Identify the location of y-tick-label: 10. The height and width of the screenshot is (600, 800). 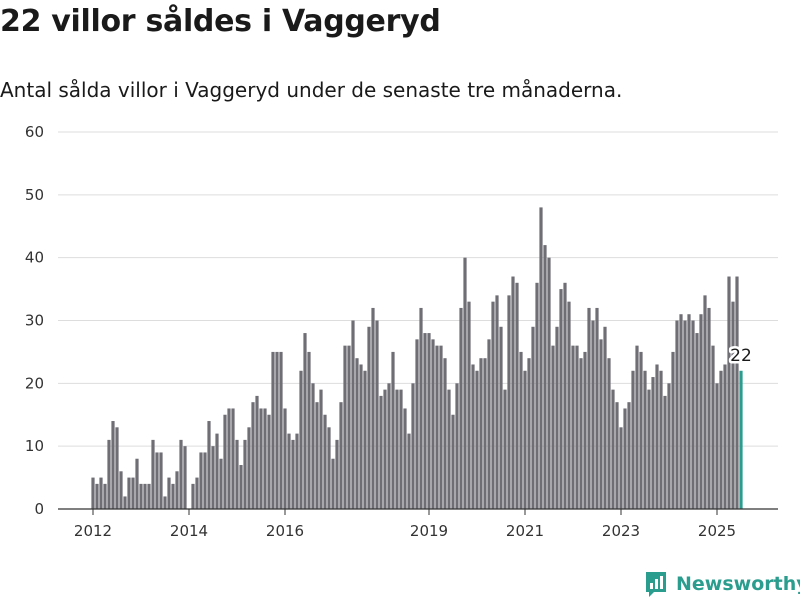
(34, 446).